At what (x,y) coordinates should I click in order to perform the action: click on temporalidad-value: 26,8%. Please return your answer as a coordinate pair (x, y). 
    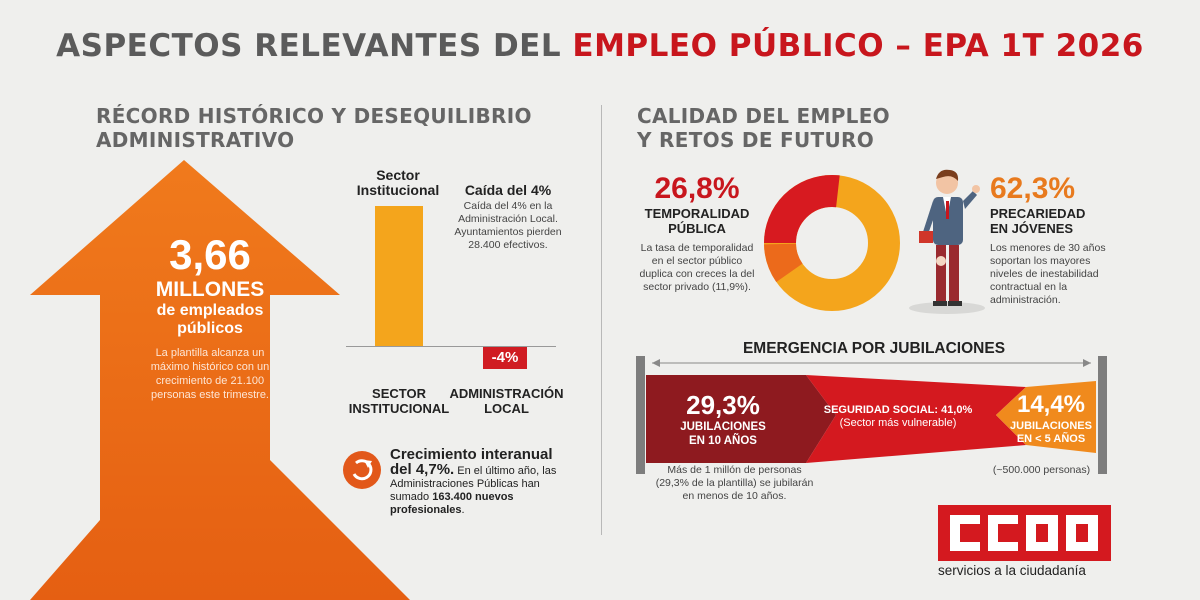
    Looking at the image, I should click on (697, 188).